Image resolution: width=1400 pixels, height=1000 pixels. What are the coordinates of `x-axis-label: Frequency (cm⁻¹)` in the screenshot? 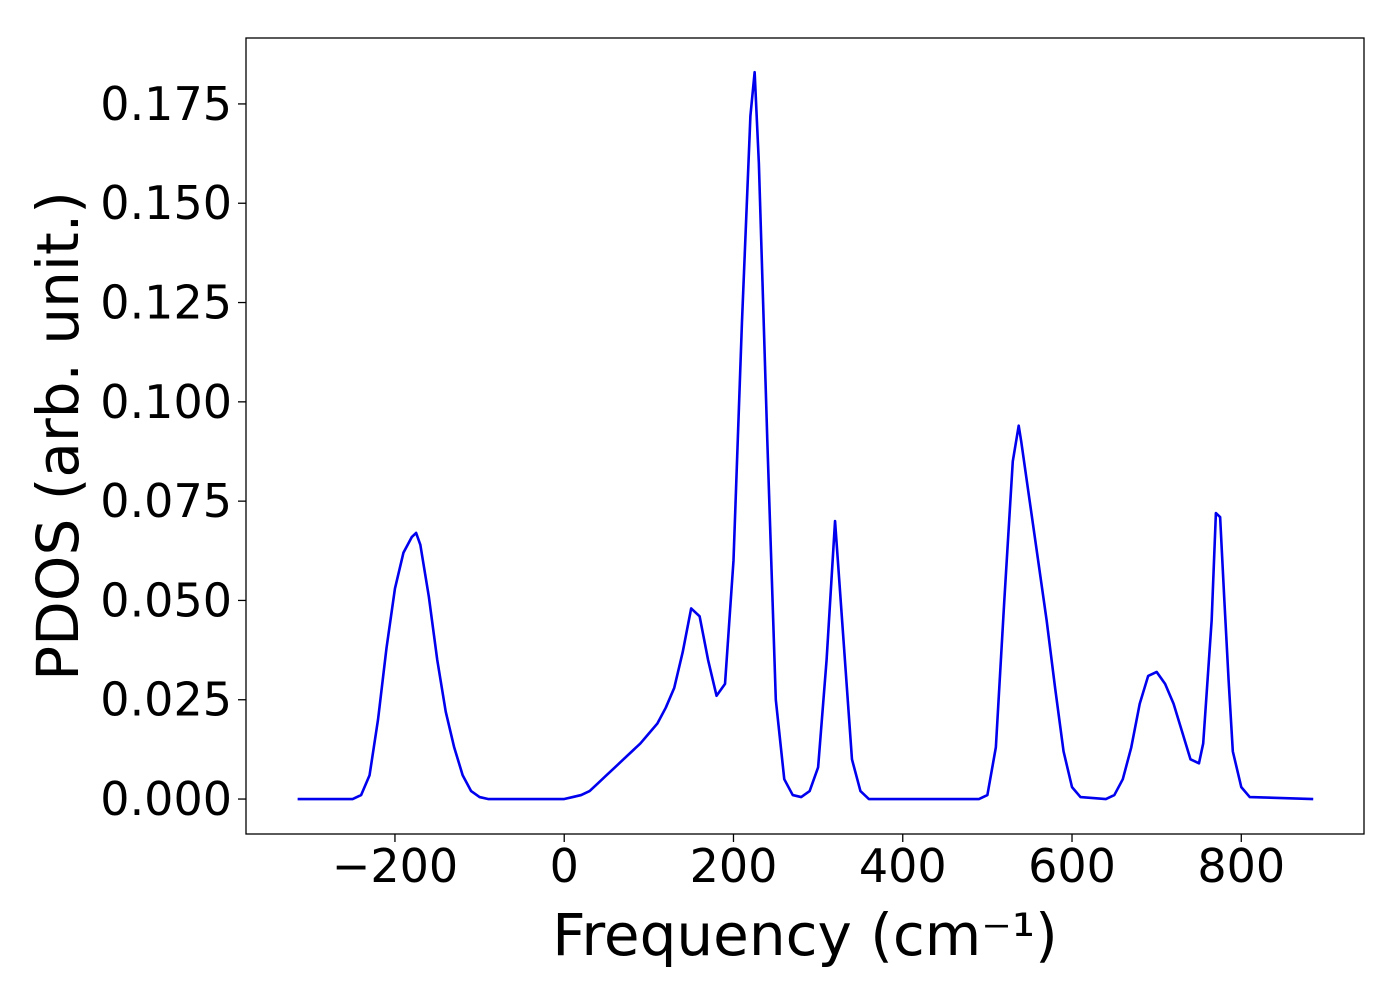 It's located at (805, 935).